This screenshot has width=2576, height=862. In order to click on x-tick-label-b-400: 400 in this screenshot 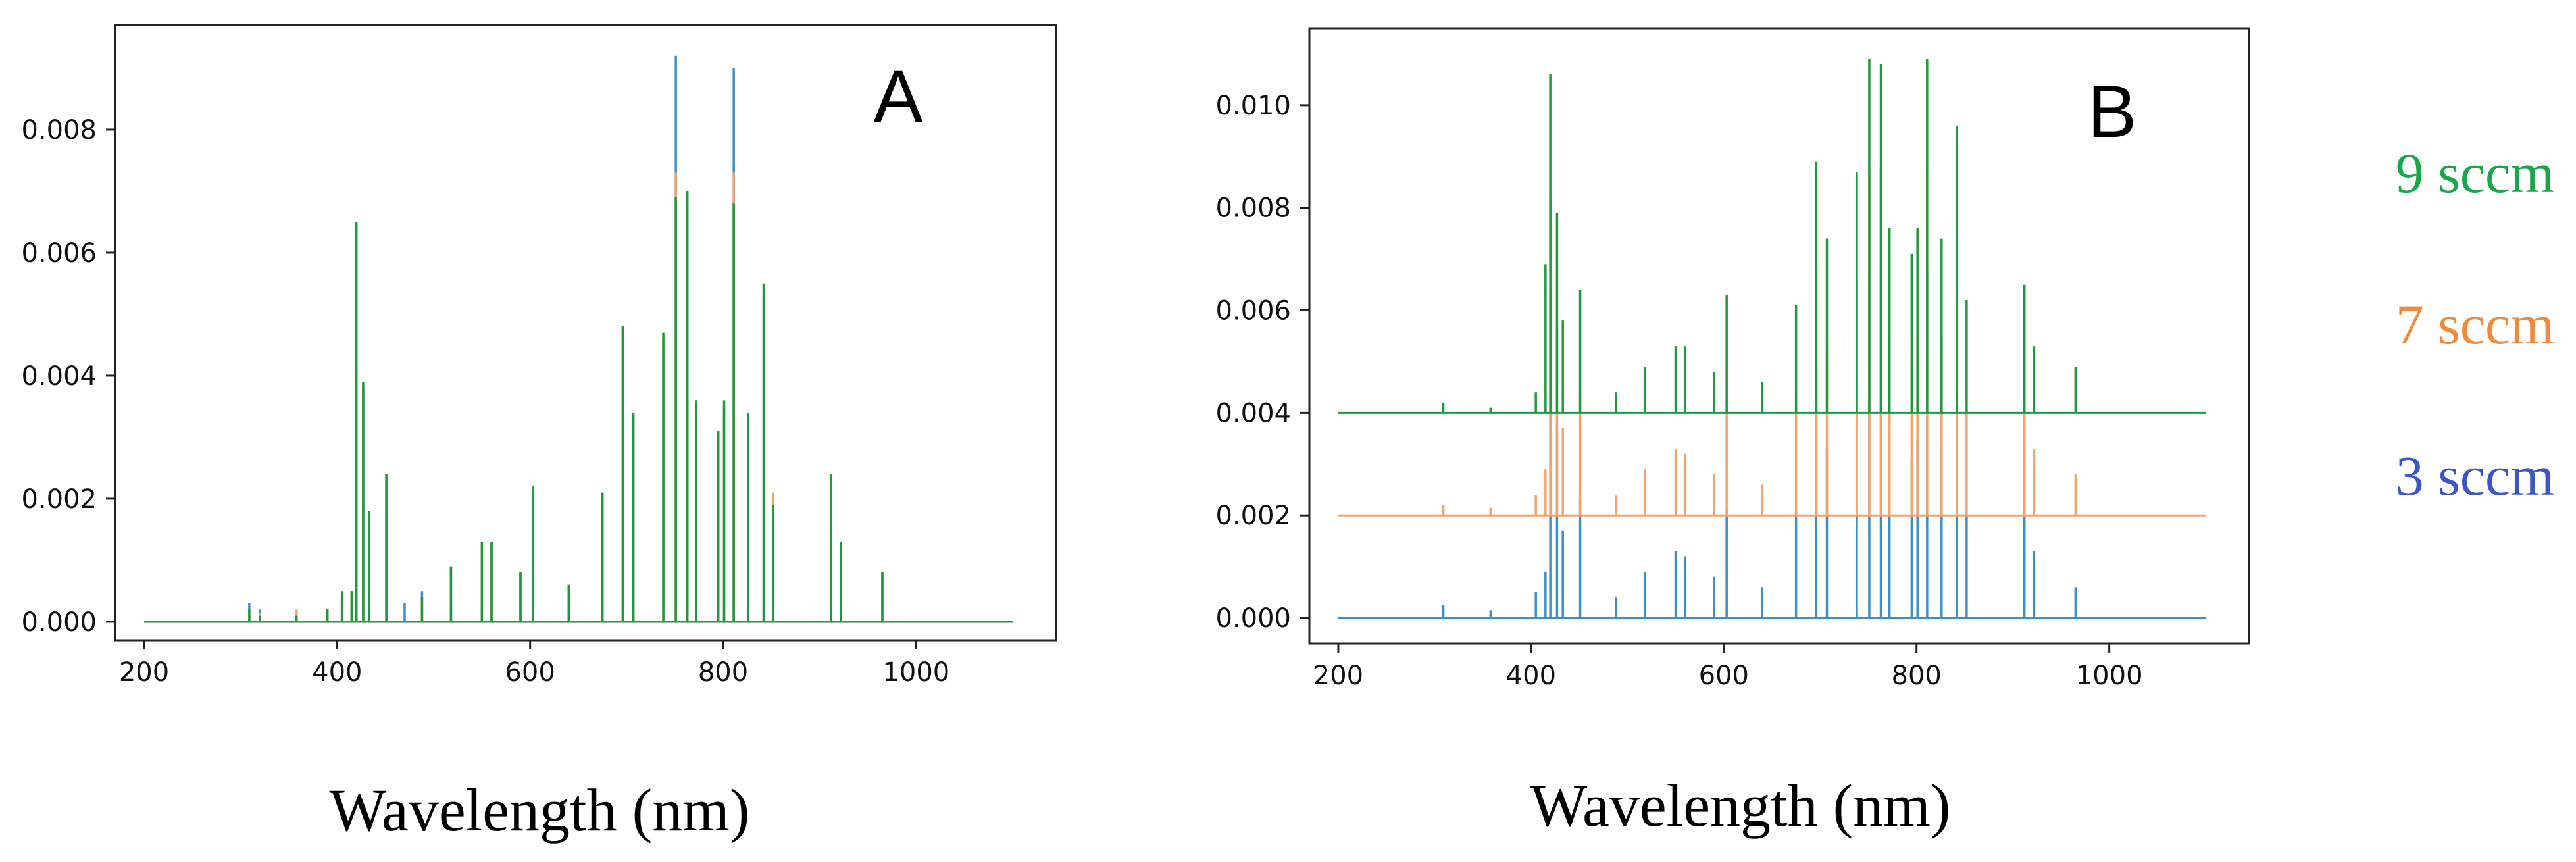, I will do `click(1531, 676)`.